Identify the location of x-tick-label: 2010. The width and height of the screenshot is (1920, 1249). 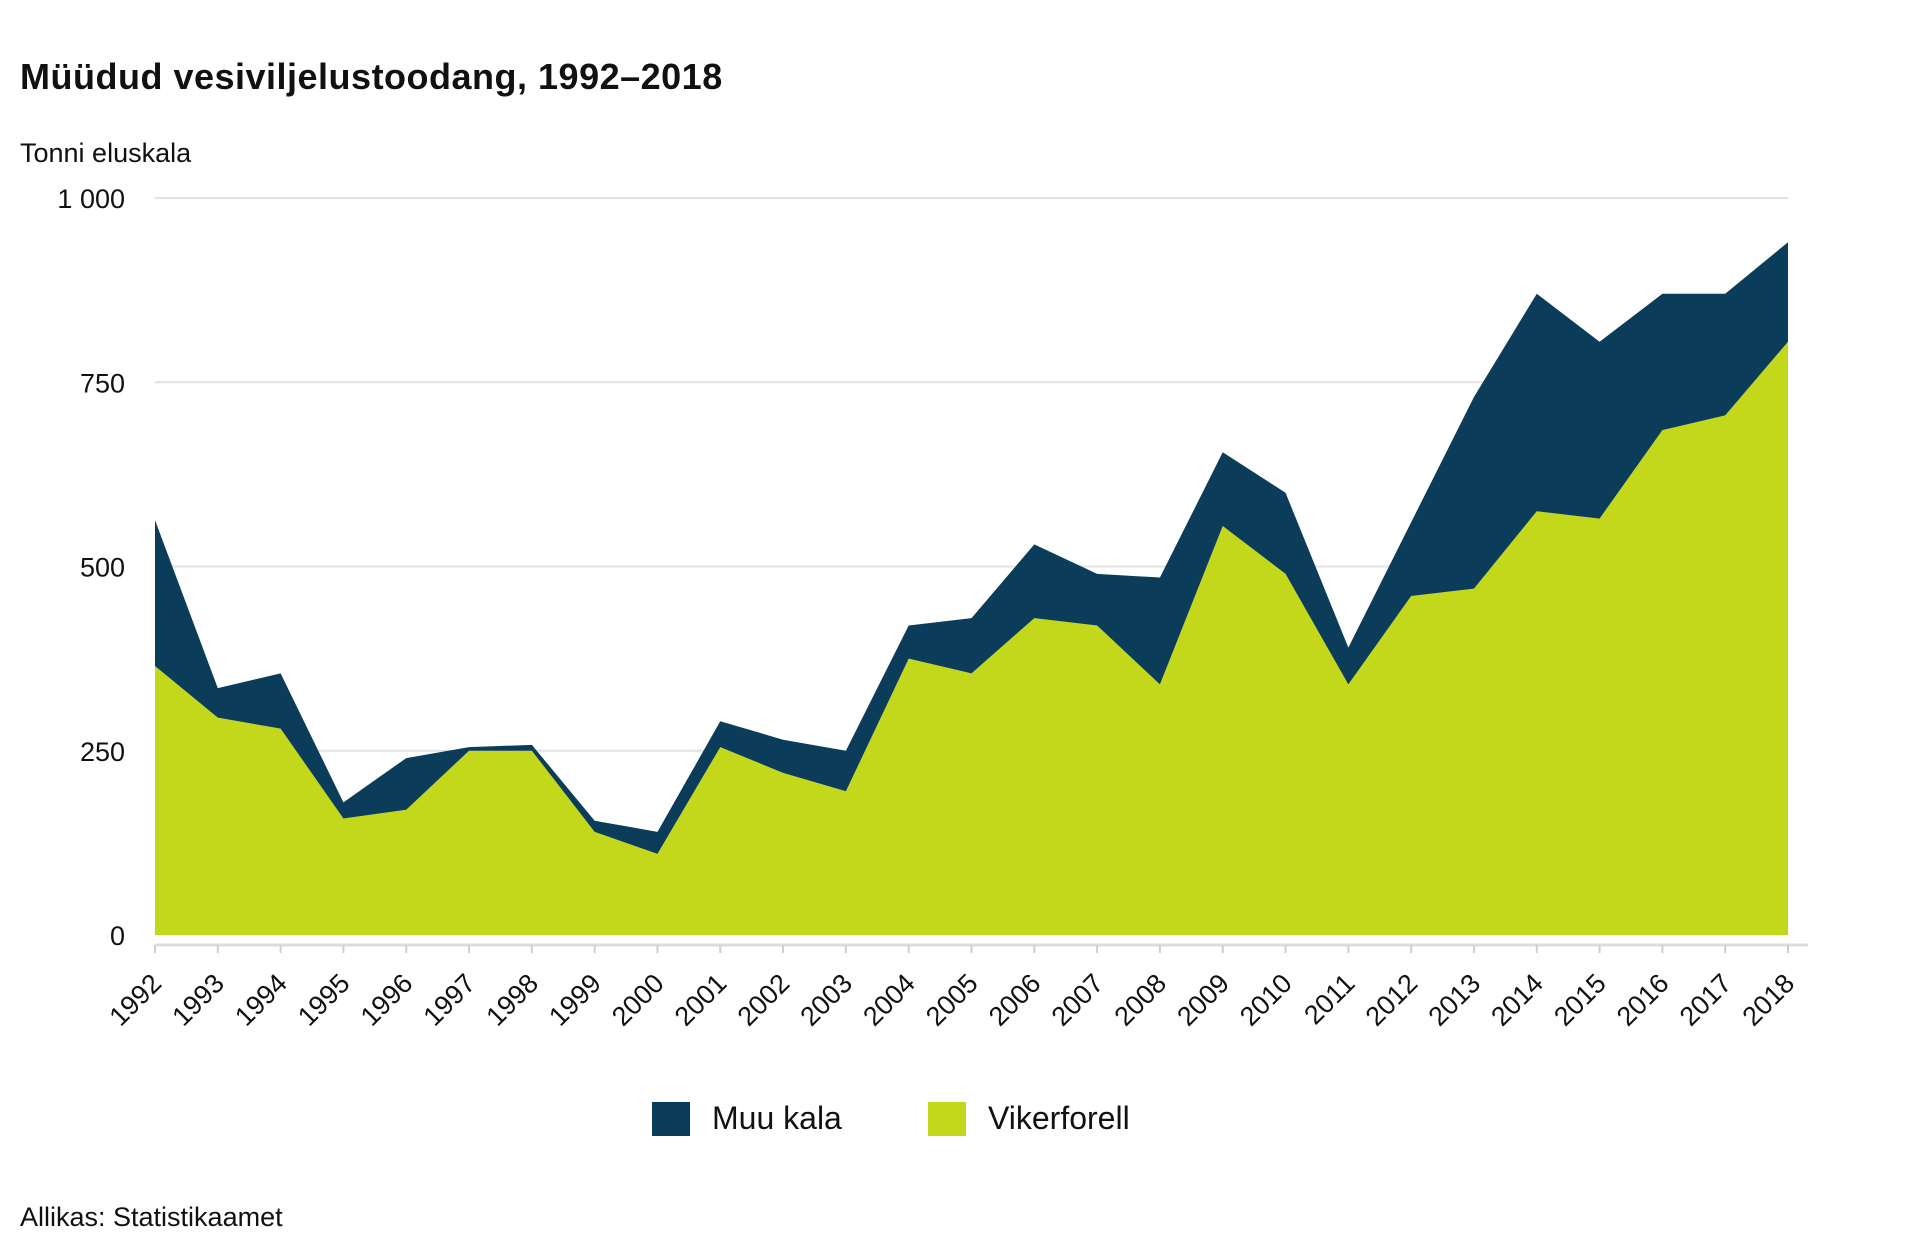
(1266, 1000).